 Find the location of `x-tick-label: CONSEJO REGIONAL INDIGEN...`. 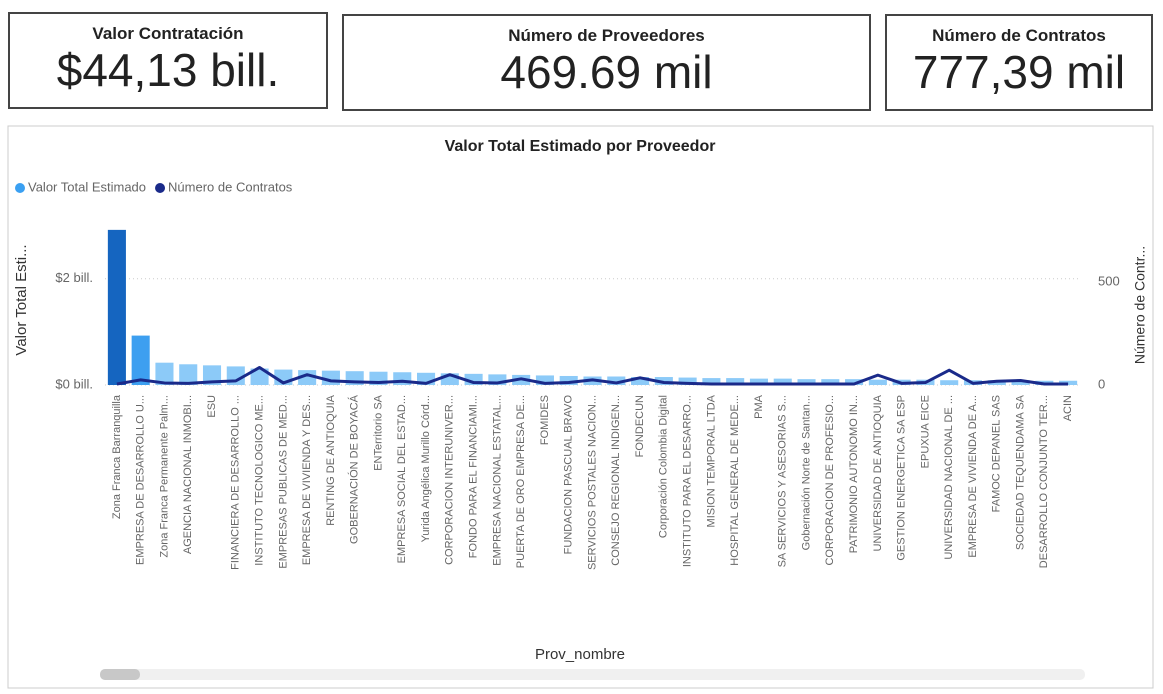

x-tick-label: CONSEJO REGIONAL INDIGEN... is located at coordinates (616, 480).